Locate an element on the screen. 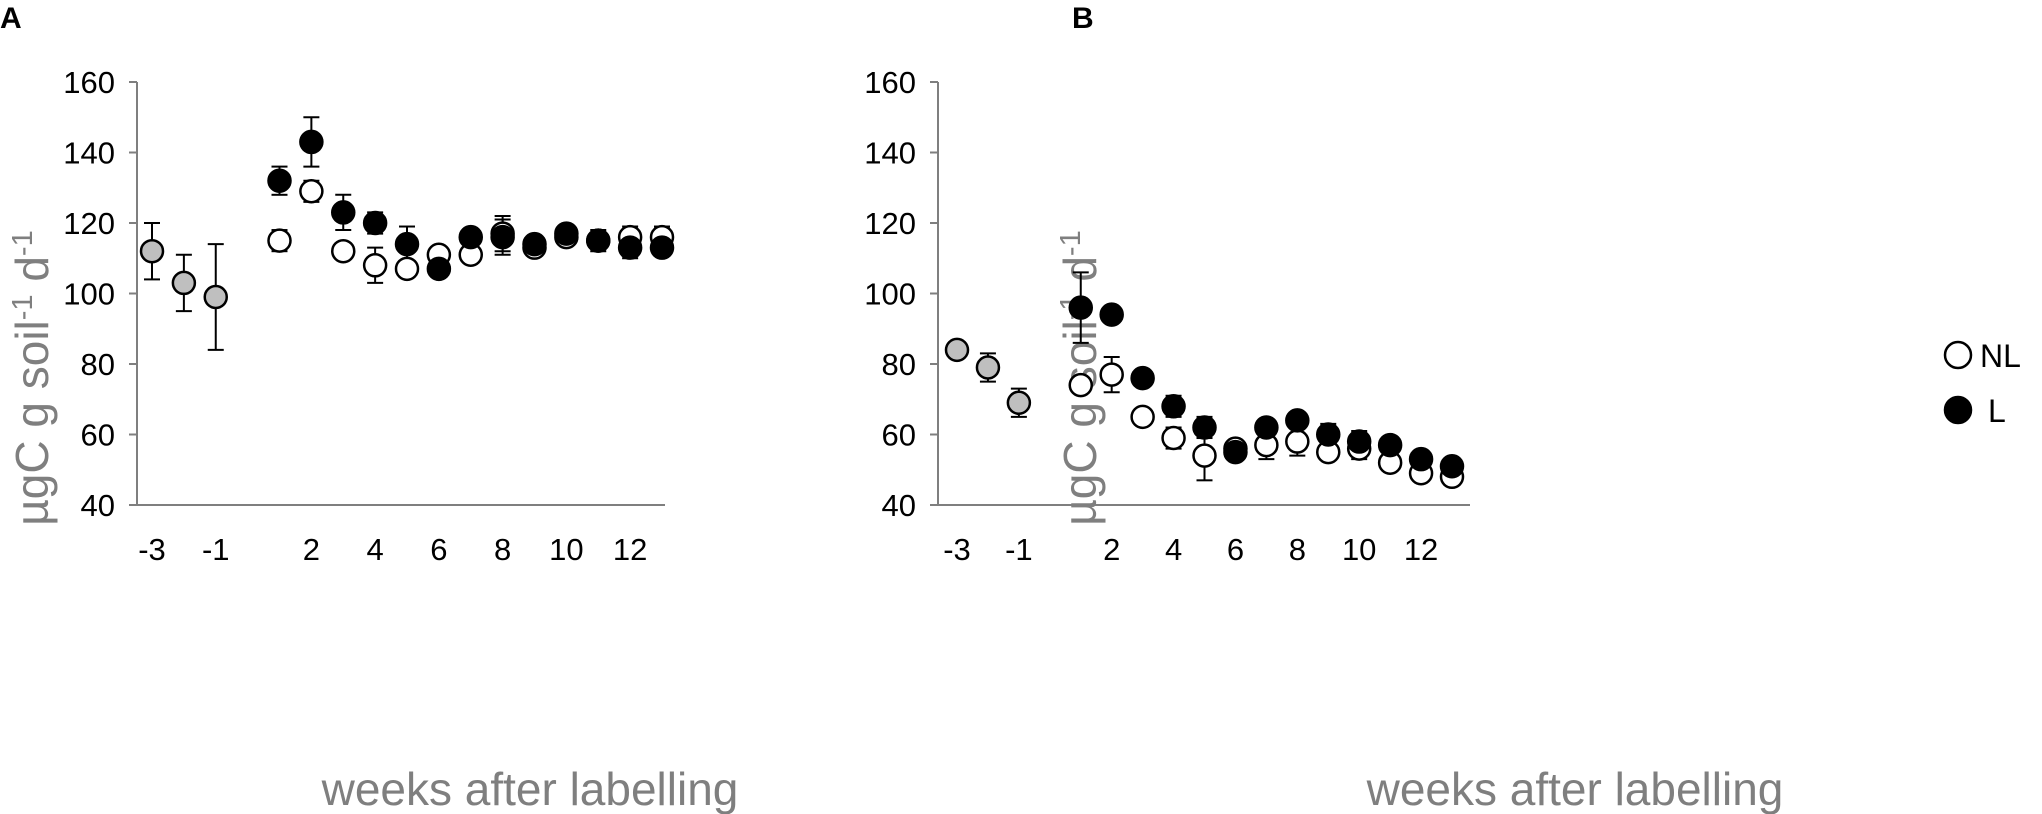 Image resolution: width=2042 pixels, height=814 pixels. panel-a-y-axis-title-sup2: -1 is located at coordinates (23, 243).